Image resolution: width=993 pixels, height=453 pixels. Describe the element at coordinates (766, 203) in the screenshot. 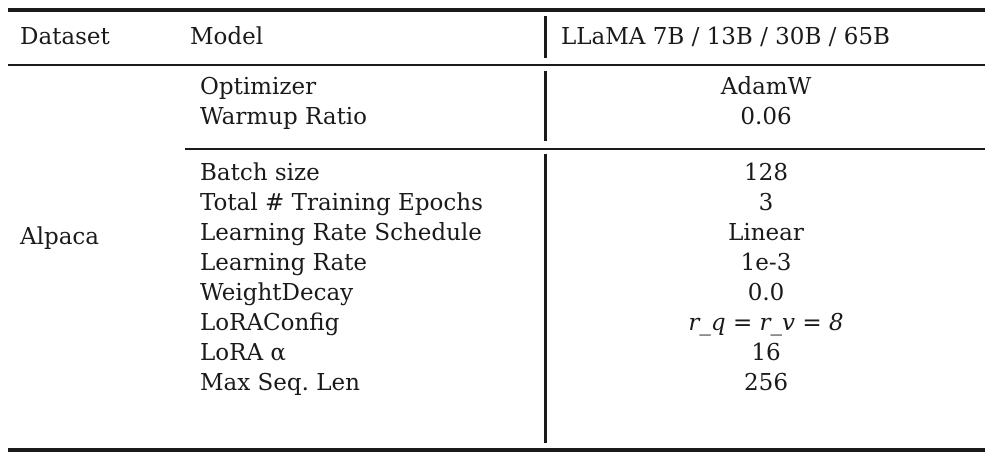

I see `value-training-epochs: 3` at that location.